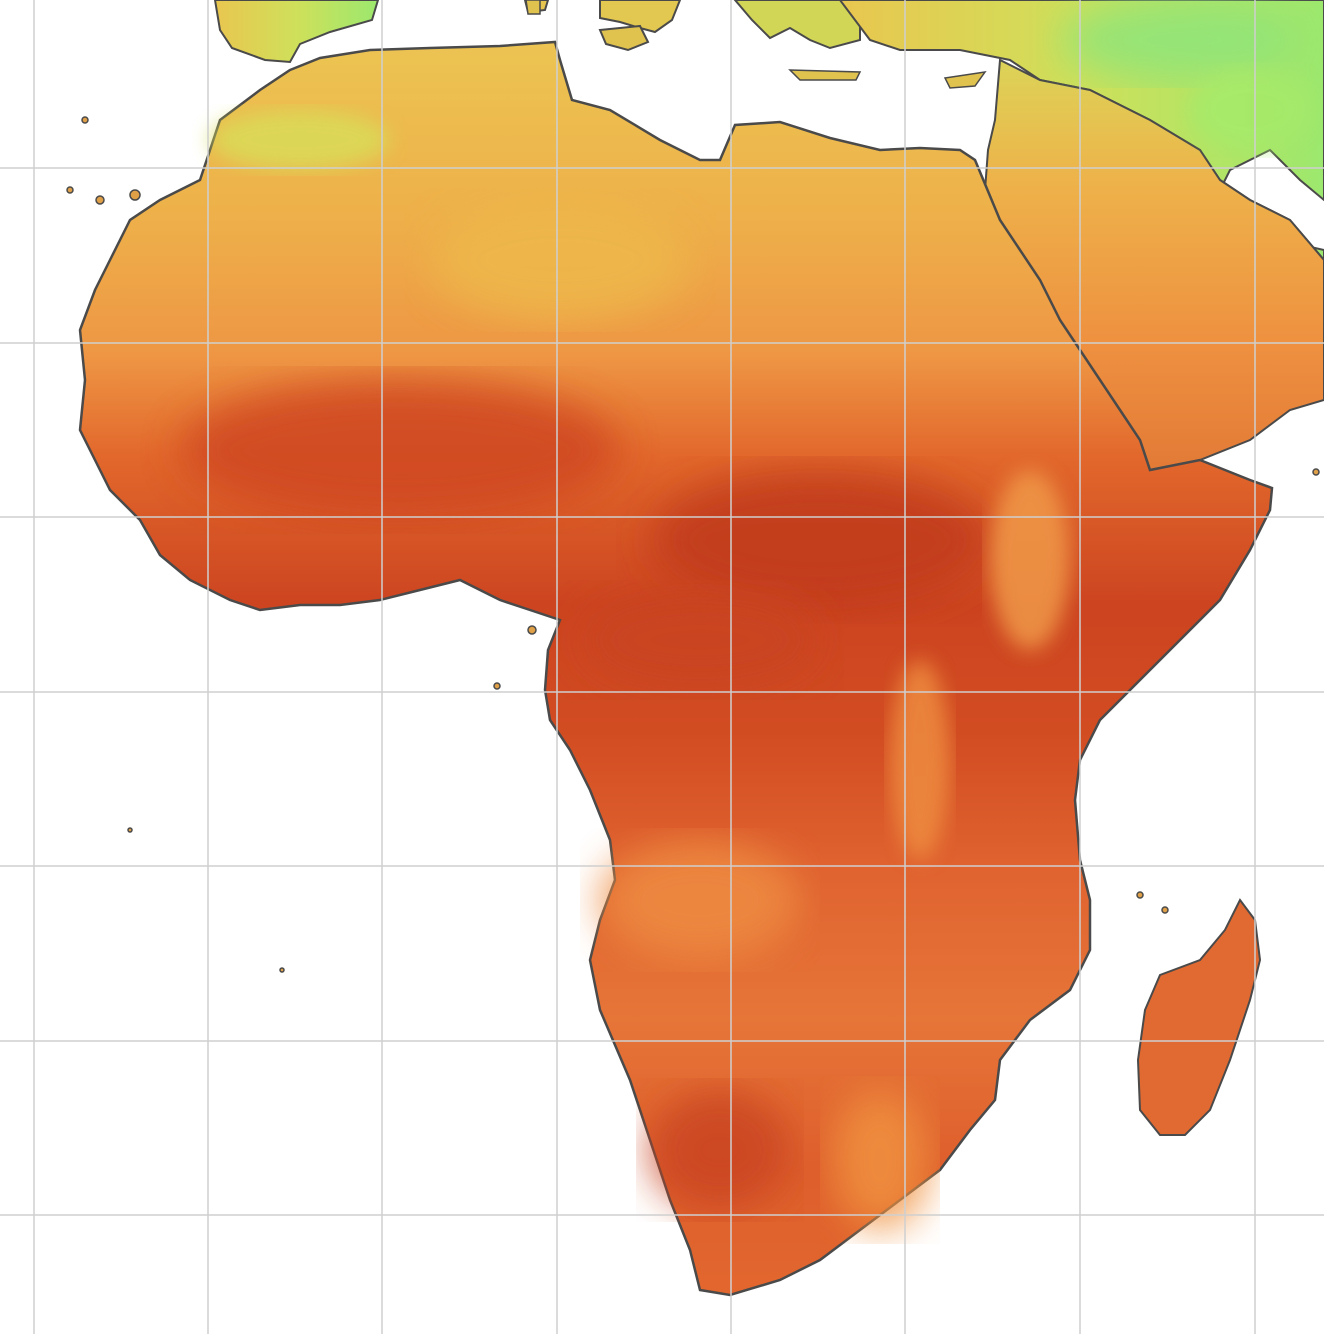 The height and width of the screenshot is (1334, 1324). I want to click on italy-landmass, so click(640, 17).